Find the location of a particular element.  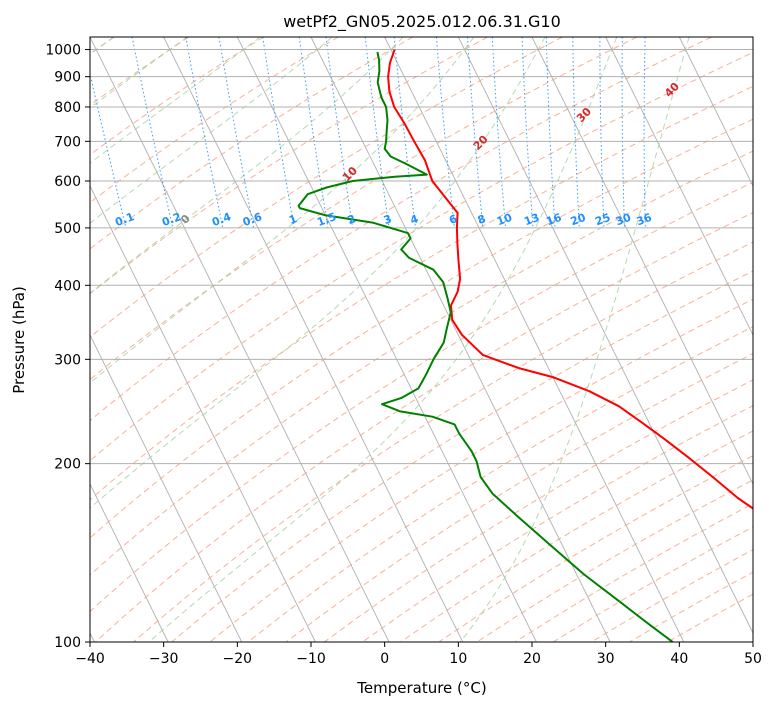

x-tick-label: 20 is located at coordinates (532, 659).